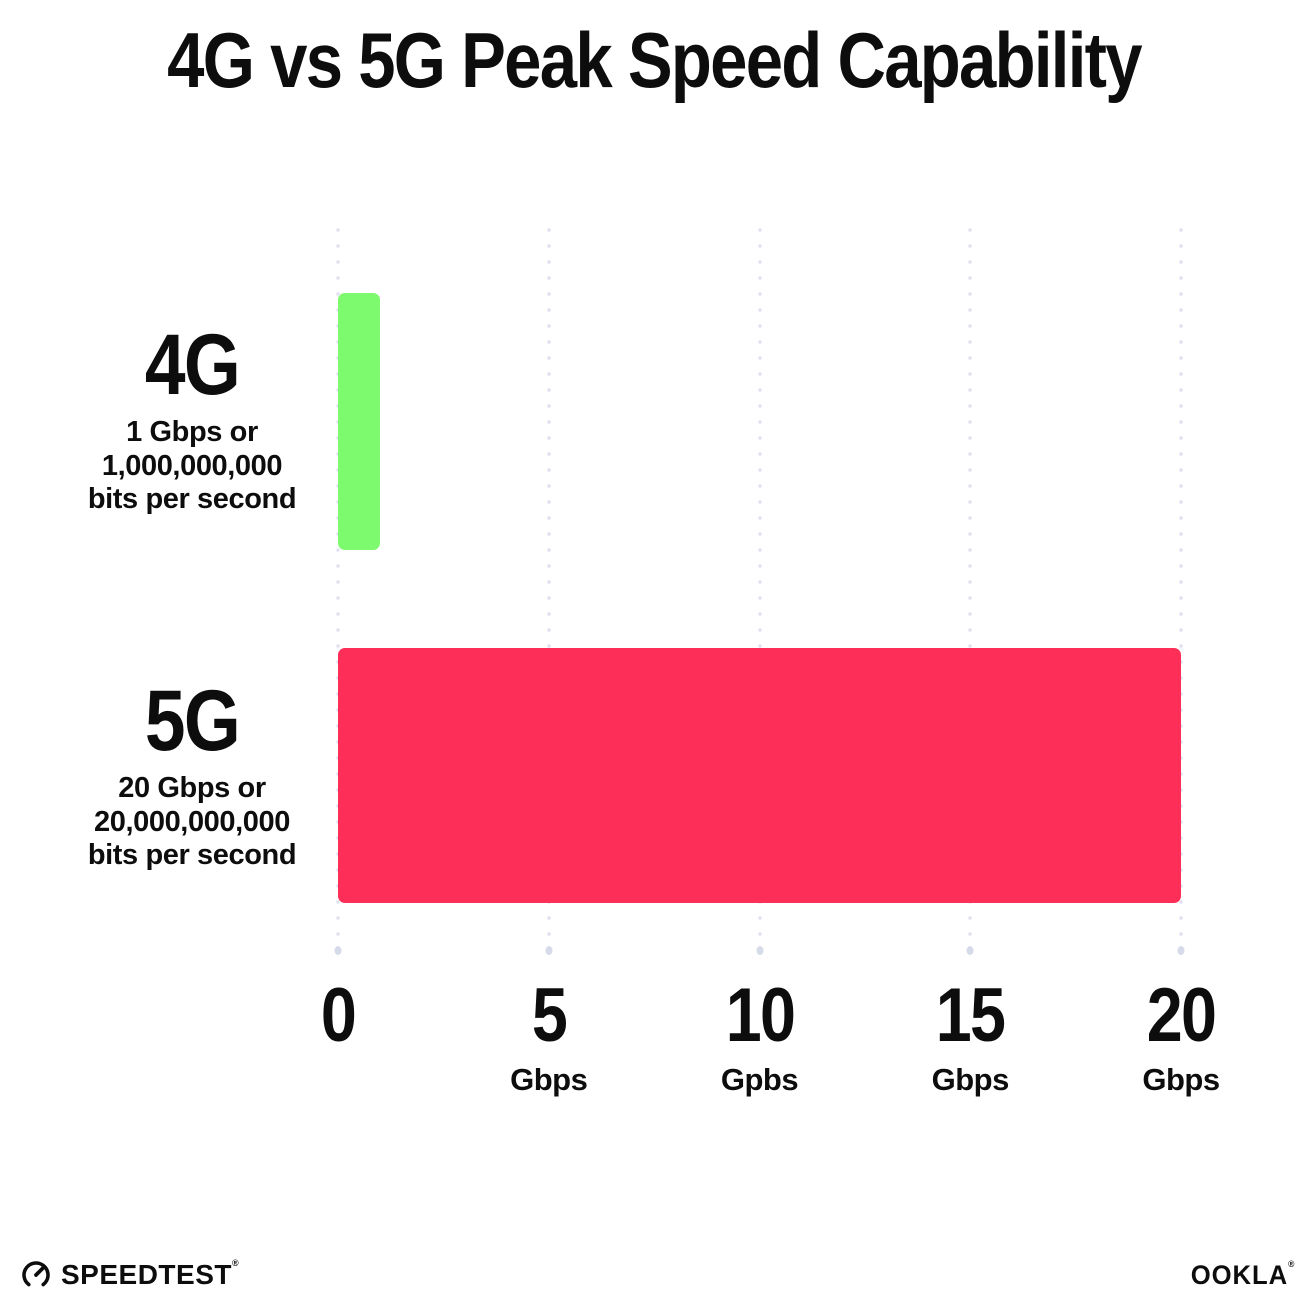 This screenshot has width=1308, height=1315. I want to click on ookla-logo: OOKLA®, so click(1243, 1274).